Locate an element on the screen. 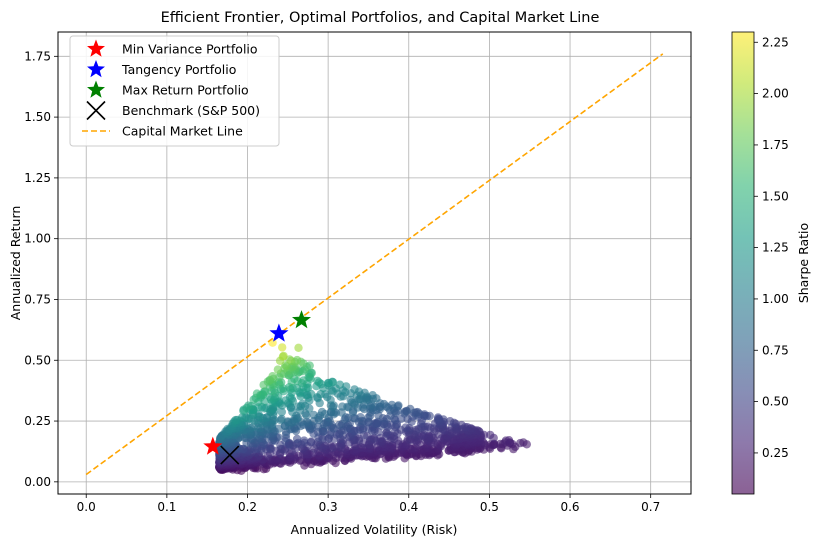  y-tick-label: 1.50 is located at coordinates (37, 117).